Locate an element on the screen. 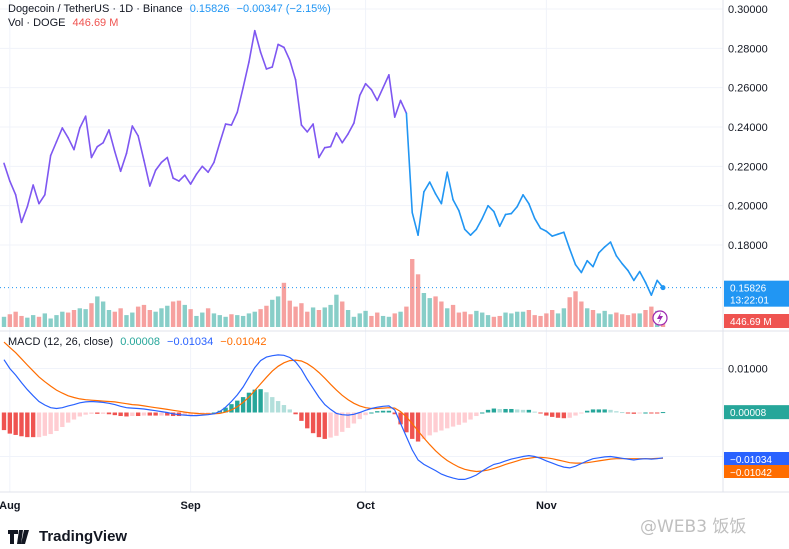 The height and width of the screenshot is (549, 789). volume-value: 446.69 M is located at coordinates (95, 23).